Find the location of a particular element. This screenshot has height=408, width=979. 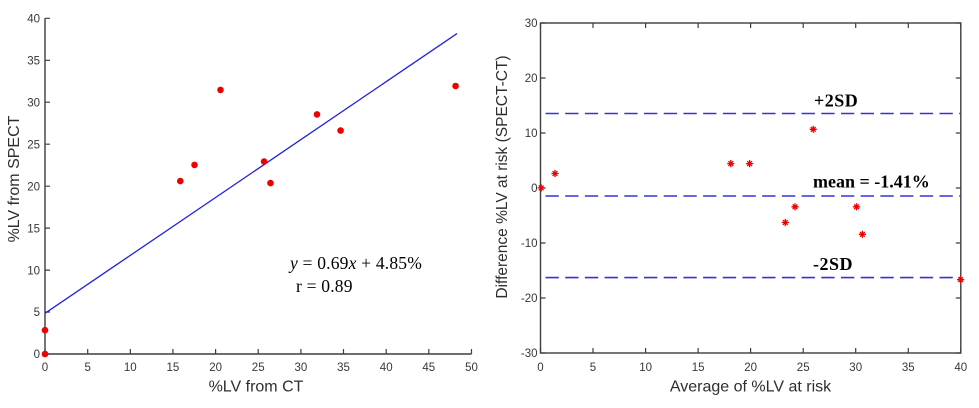

svg-text: r = 0.89 is located at coordinates (324, 286).